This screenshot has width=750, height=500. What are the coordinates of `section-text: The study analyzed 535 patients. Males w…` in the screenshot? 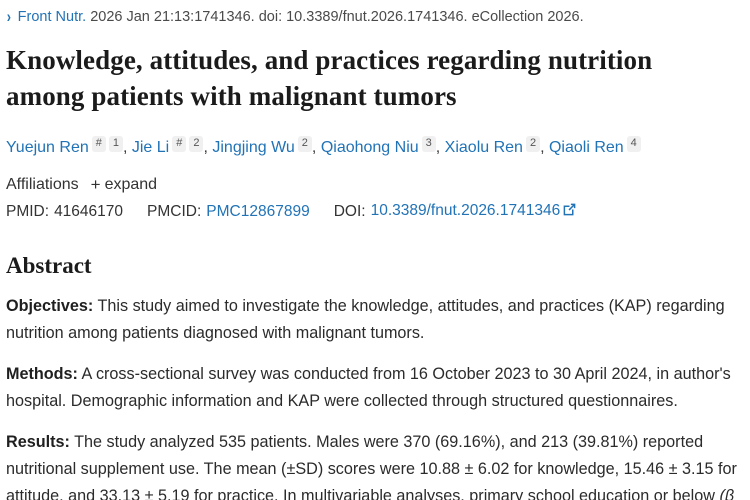 It's located at (371, 466).